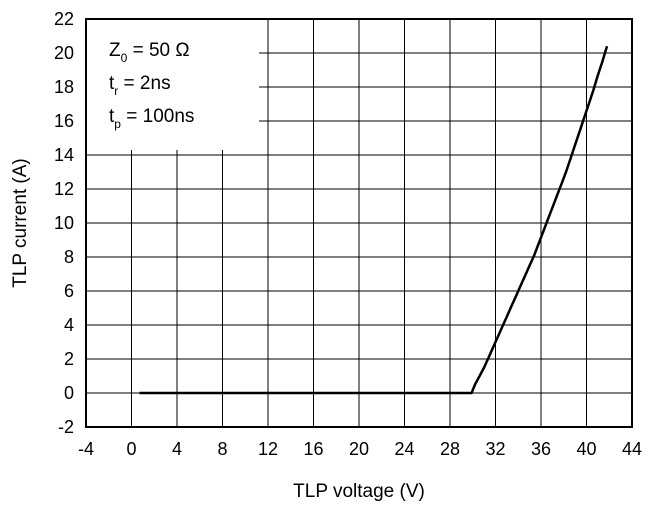 This screenshot has width=650, height=506. What do you see at coordinates (149, 52) in the screenshot?
I see `legend-entry: Z0 = 50 Ω` at bounding box center [149, 52].